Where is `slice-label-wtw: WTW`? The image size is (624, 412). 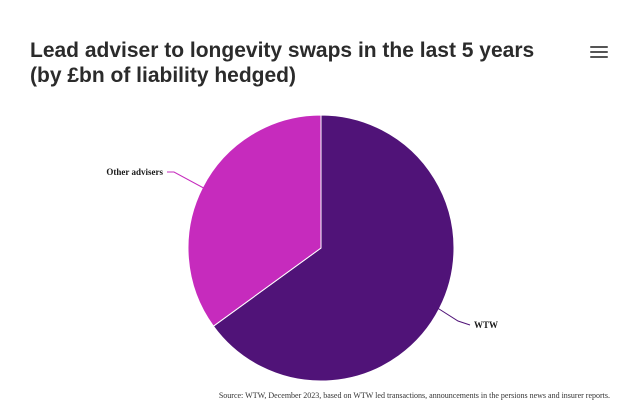 slice-label-wtw: WTW is located at coordinates (486, 325).